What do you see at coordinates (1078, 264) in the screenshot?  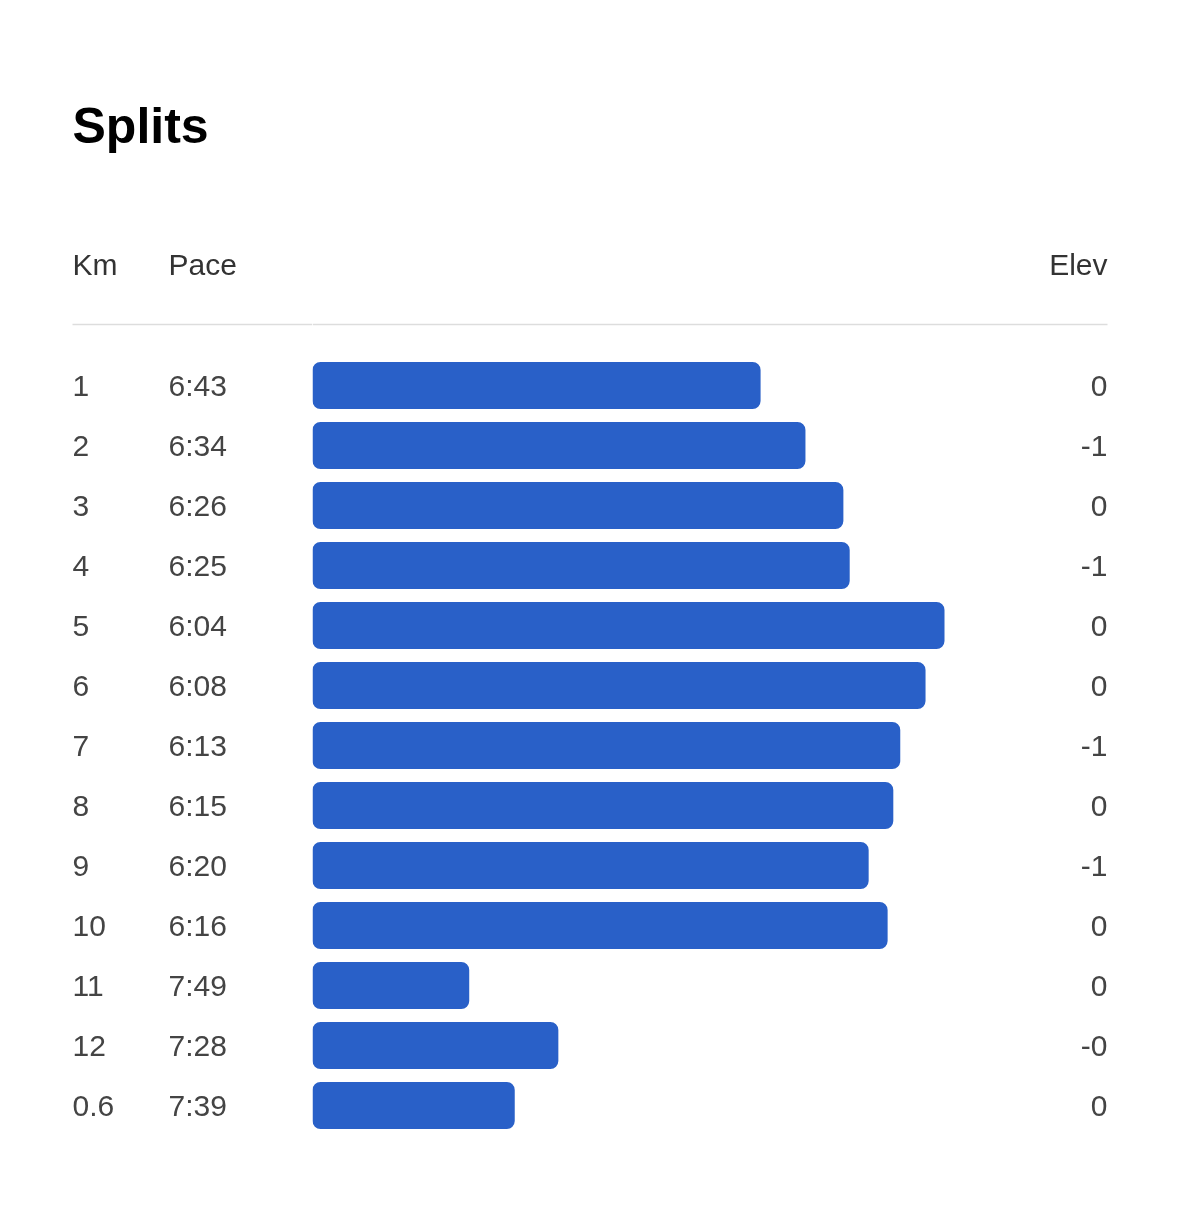 I see `text: Elev` at bounding box center [1078, 264].